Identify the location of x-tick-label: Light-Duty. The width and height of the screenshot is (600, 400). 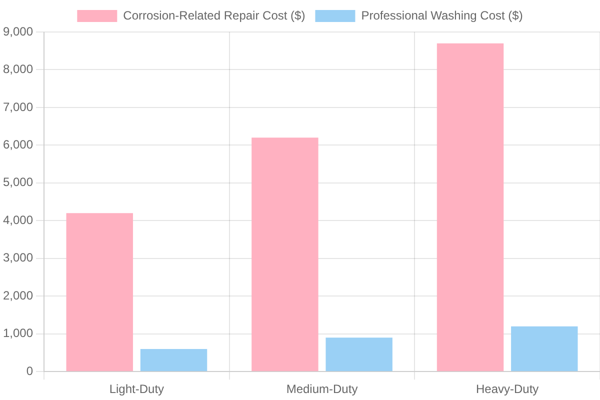
(136, 389).